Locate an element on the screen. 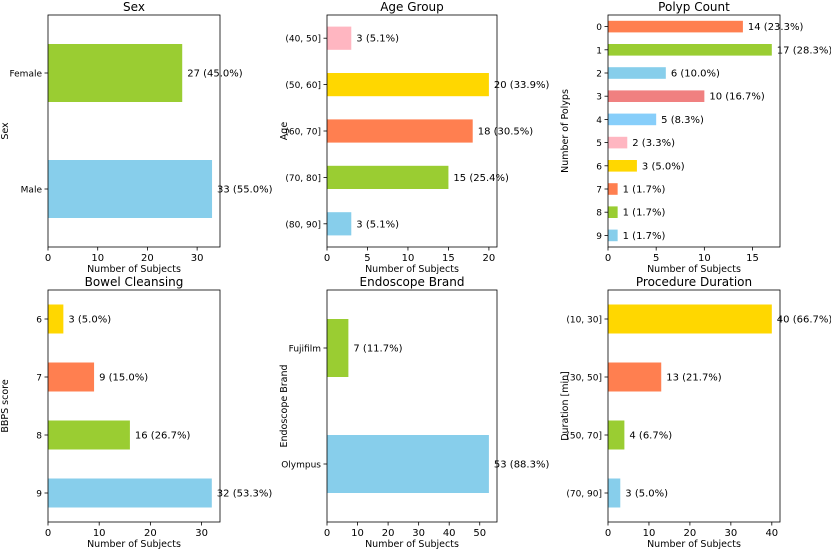  y-tick-label: 3 is located at coordinates (599, 98).